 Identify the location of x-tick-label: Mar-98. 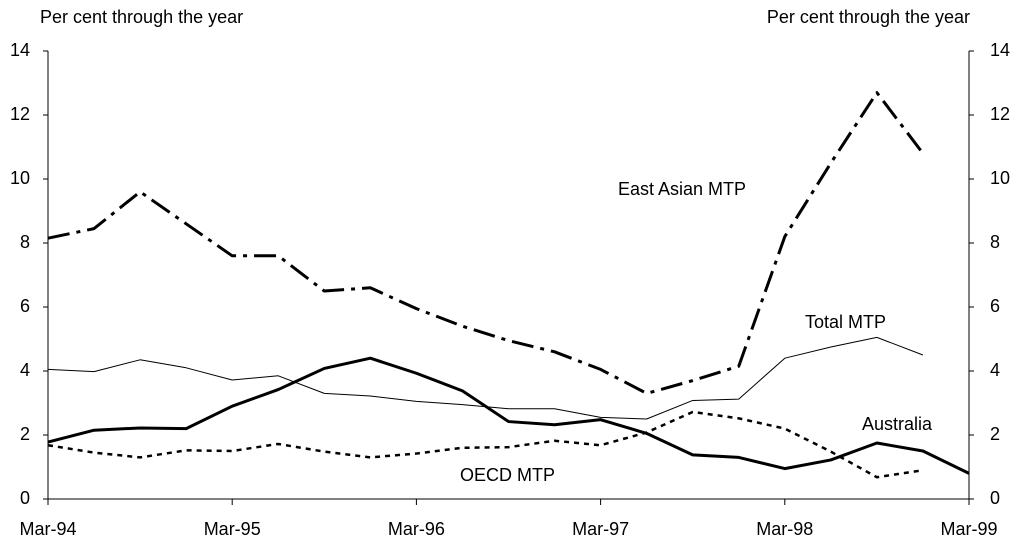
(784, 529).